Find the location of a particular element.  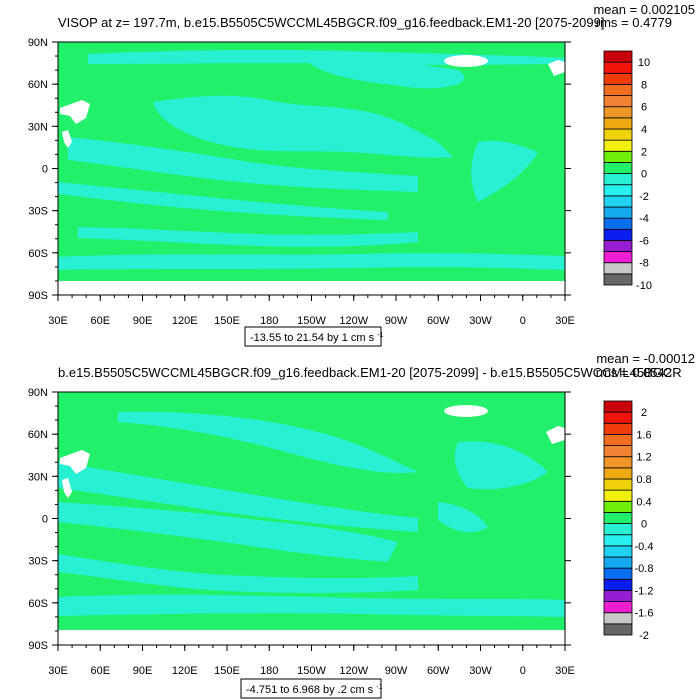

arctic-ice is located at coordinates (466, 411).